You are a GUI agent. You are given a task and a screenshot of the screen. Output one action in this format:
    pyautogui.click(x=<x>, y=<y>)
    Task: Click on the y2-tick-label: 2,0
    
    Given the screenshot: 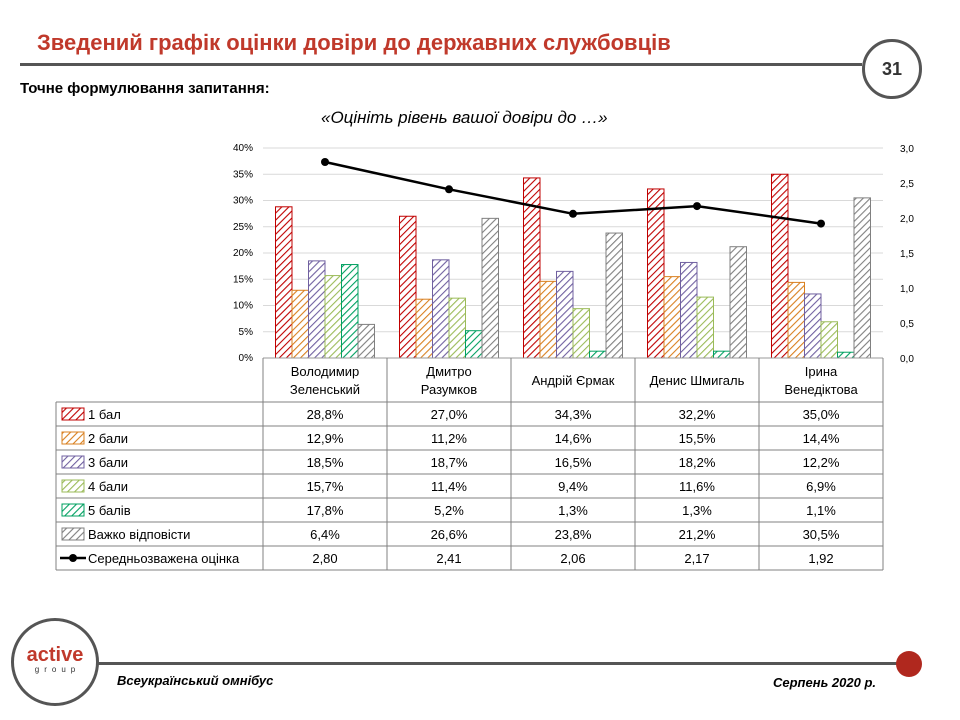 What is the action you would take?
    pyautogui.click(x=907, y=219)
    